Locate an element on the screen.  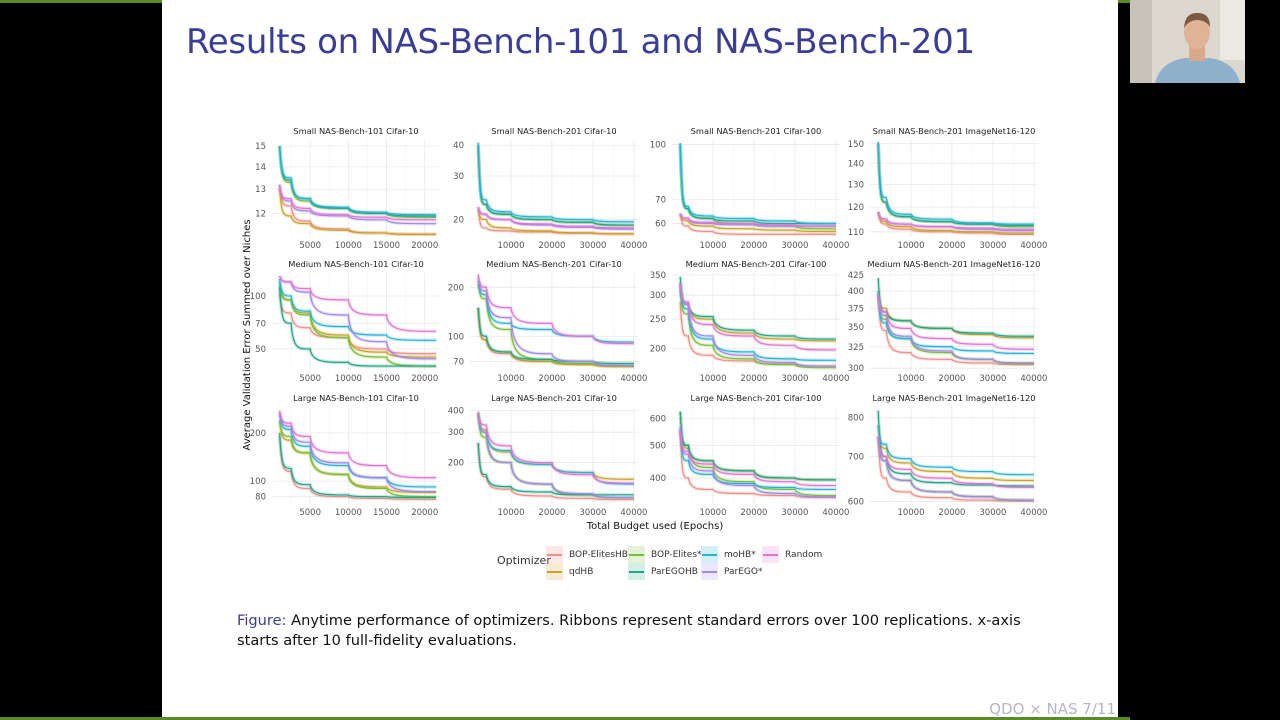
bottom-accent-bar is located at coordinates (565, 718).